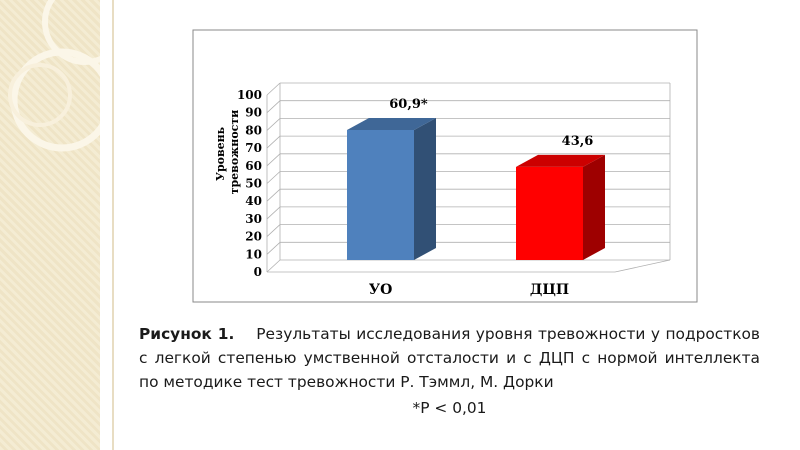 Image resolution: width=800 pixels, height=450 pixels. I want to click on x-category-label: ДЦП, so click(549, 290).